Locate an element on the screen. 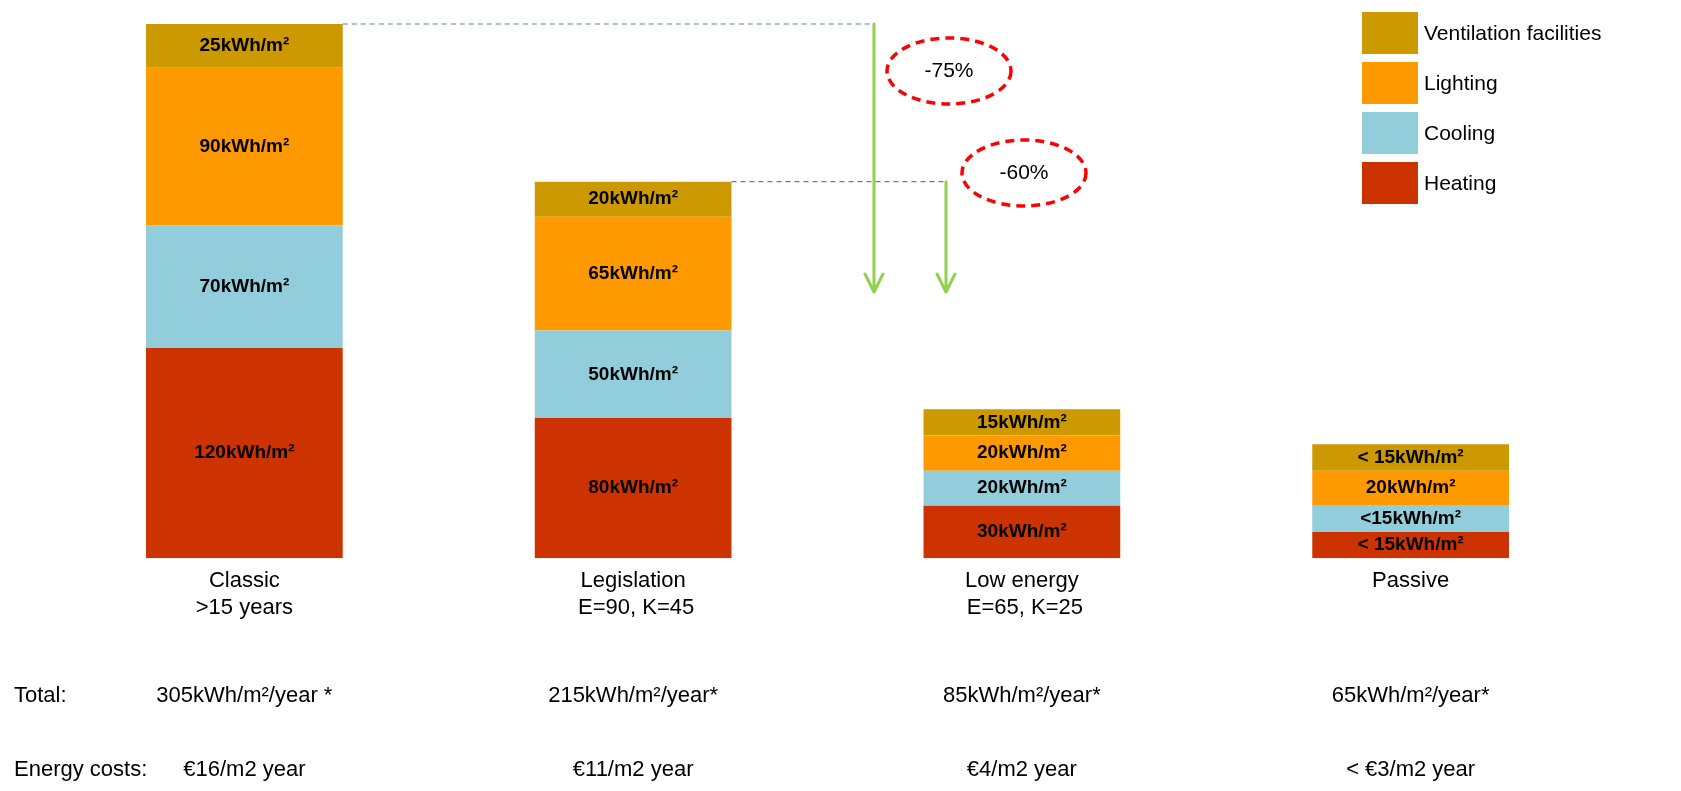 Image resolution: width=1681 pixels, height=791 pixels. text: 85kWh/m²/year* is located at coordinates (1022, 695).